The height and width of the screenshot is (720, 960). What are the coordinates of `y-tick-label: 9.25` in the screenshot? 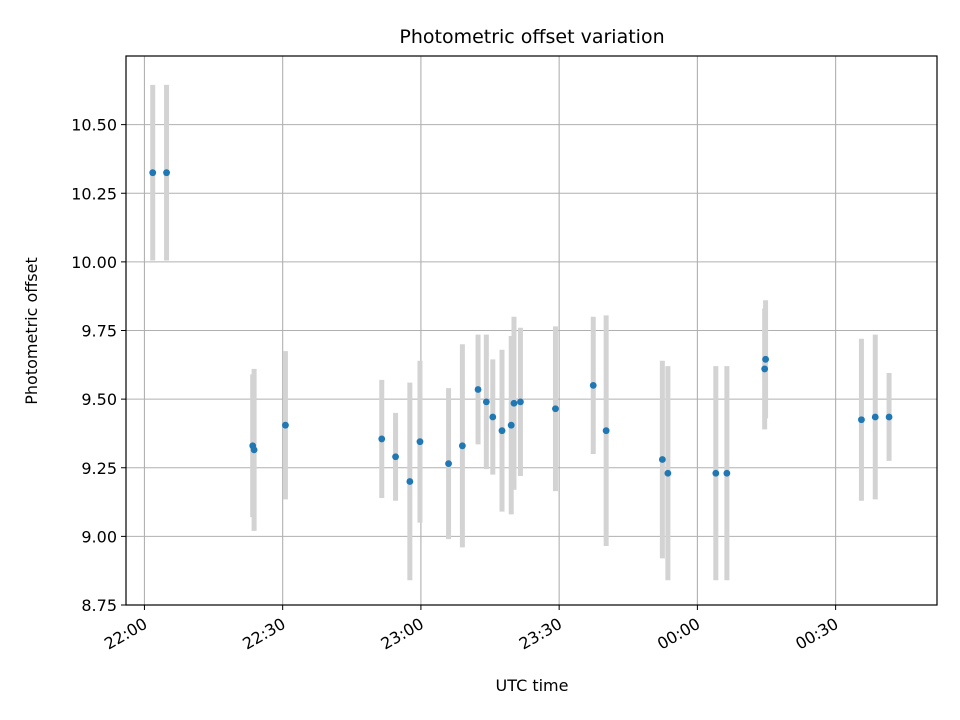 It's located at (99, 468).